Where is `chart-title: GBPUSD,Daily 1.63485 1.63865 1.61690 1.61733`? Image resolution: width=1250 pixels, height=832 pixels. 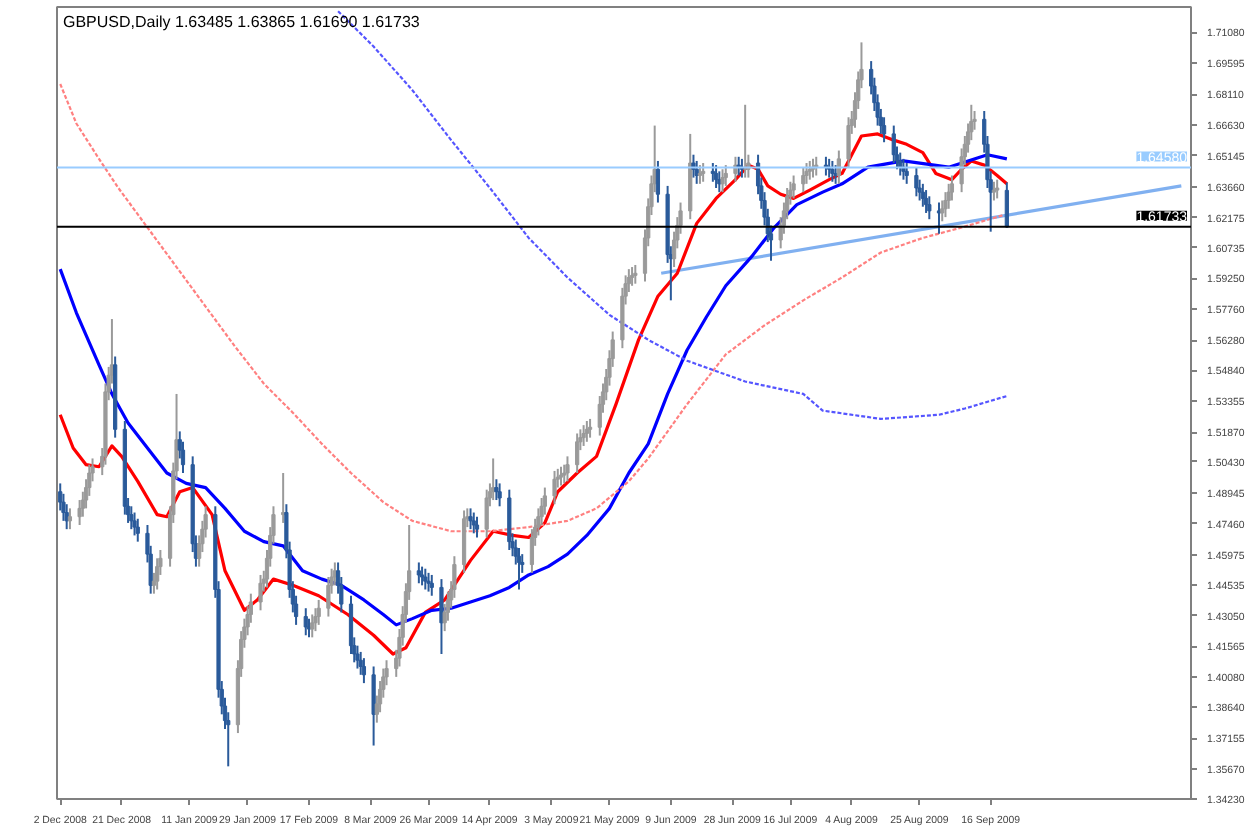 chart-title: GBPUSD,Daily 1.63485 1.63865 1.61690 1.61733 is located at coordinates (242, 22).